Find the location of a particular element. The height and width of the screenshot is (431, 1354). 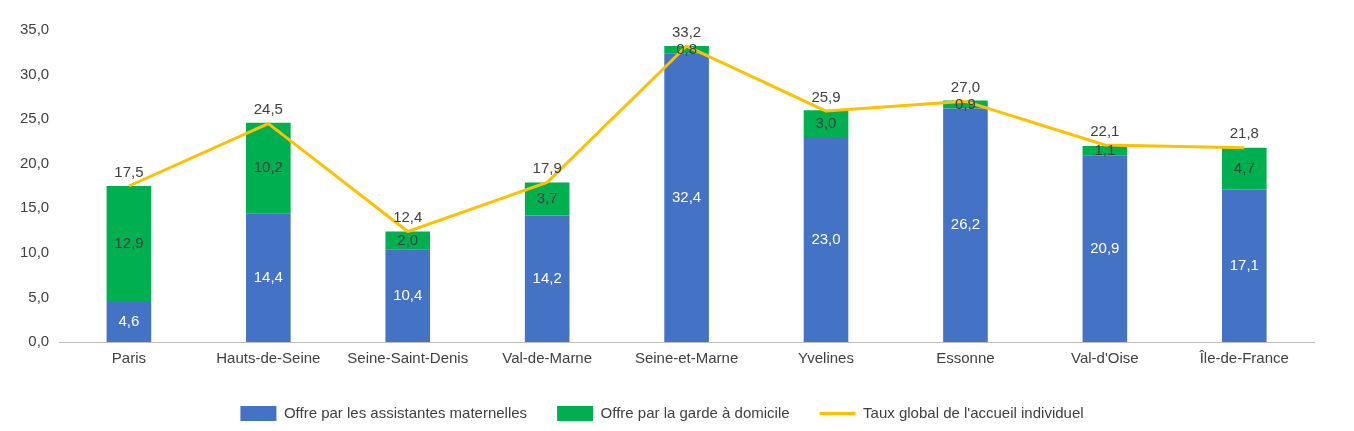

data-label: 0,8 is located at coordinates (687, 48).